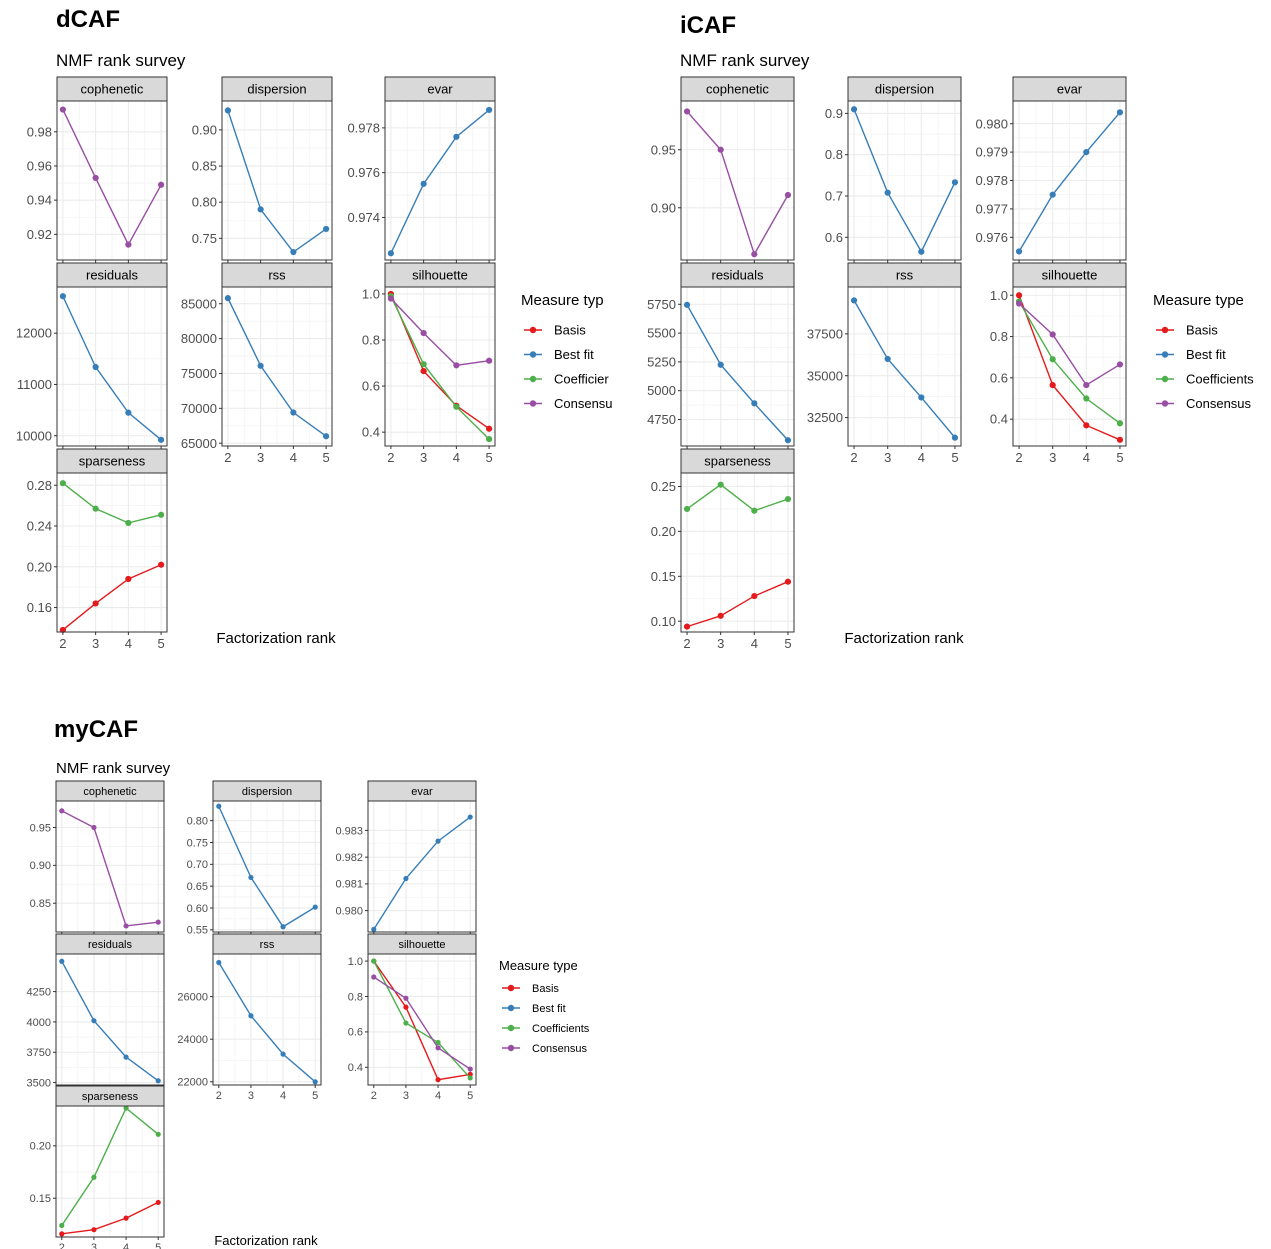 The image size is (1271, 1249). Describe the element at coordinates (708, 25) in the screenshot. I see `chart-title: iCAF` at that location.